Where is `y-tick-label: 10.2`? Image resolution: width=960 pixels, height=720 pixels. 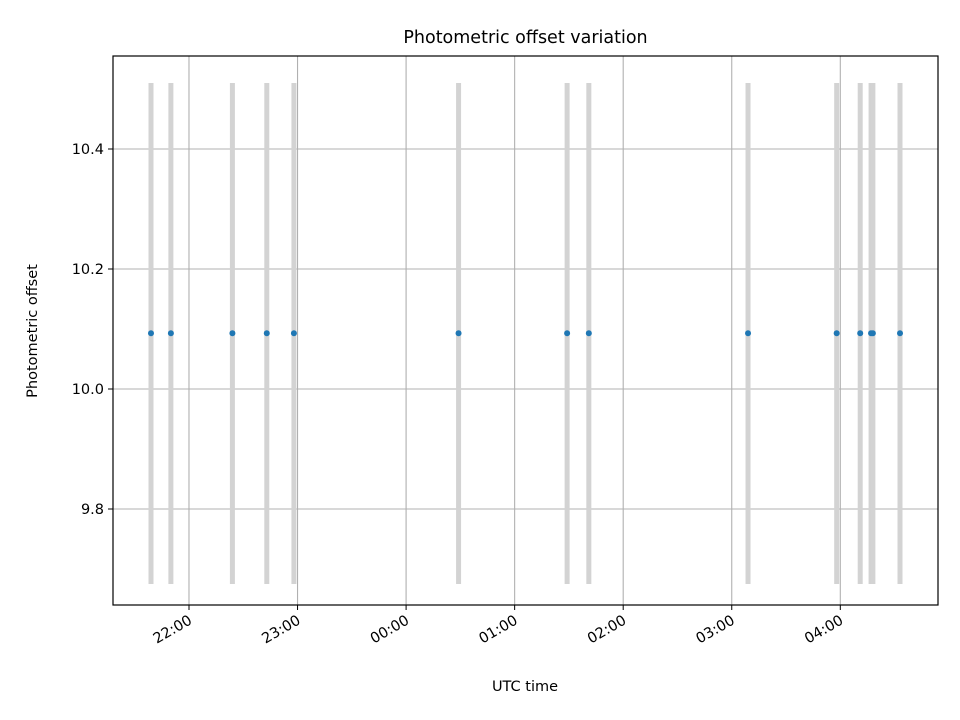
y-tick-label: 10.2 is located at coordinates (88, 270).